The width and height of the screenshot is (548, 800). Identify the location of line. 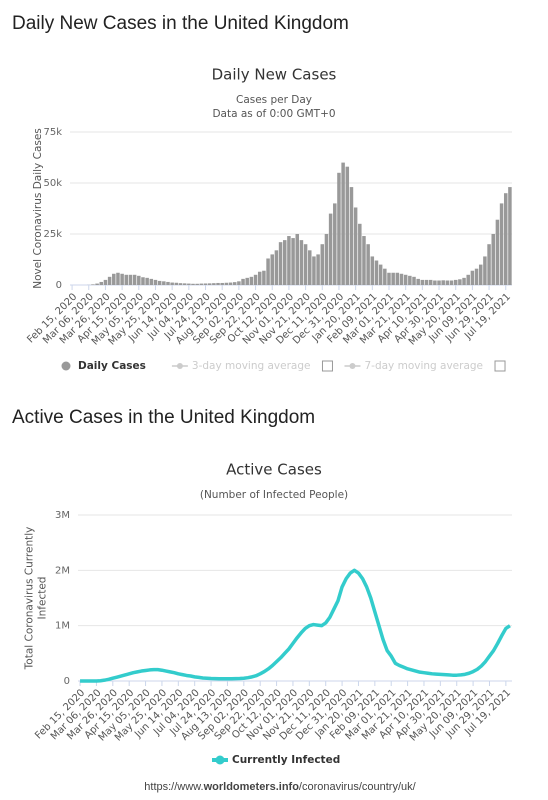
(295, 625).